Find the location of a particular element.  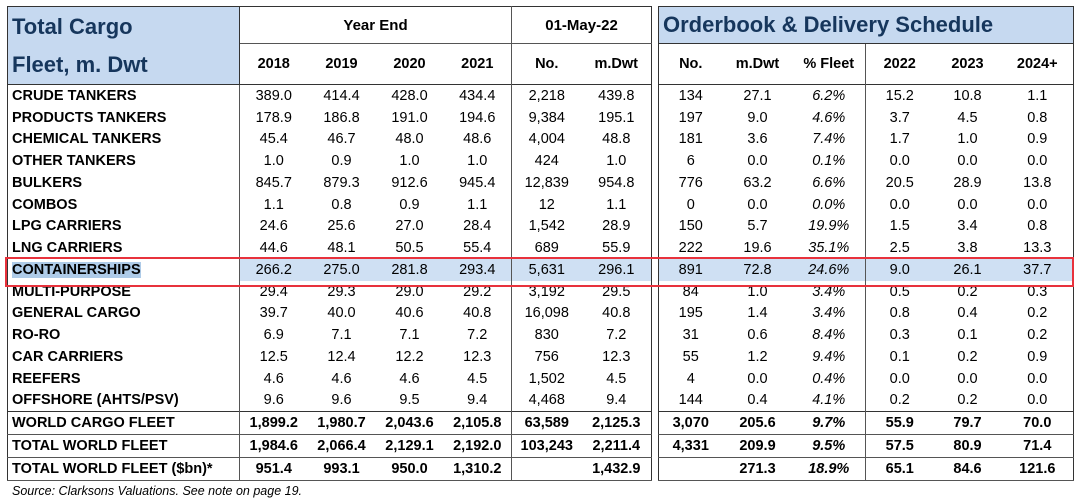

cell-y2019: 29.3 is located at coordinates (341, 291).